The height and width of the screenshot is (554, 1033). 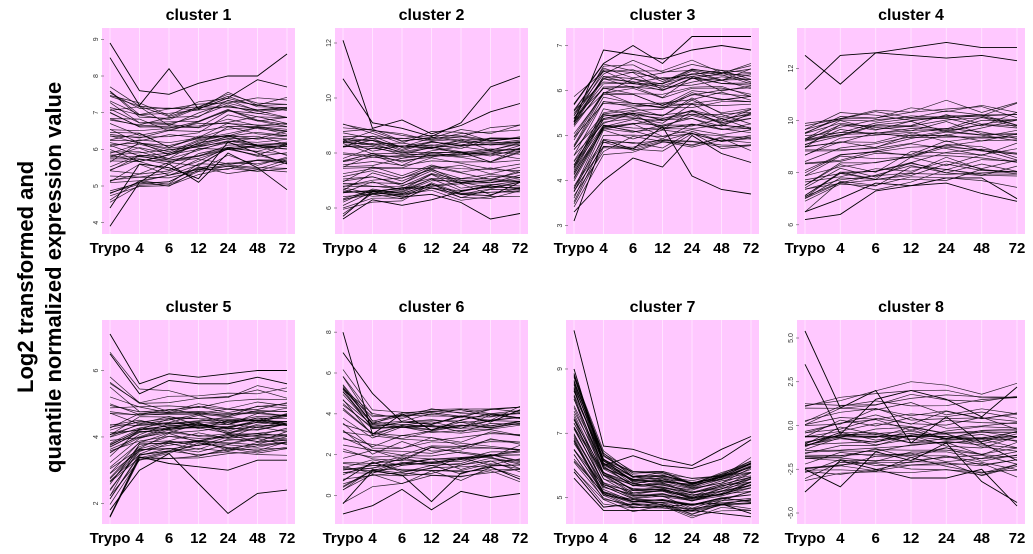 What do you see at coordinates (169, 538) in the screenshot?
I see `x-tick-label: 6` at bounding box center [169, 538].